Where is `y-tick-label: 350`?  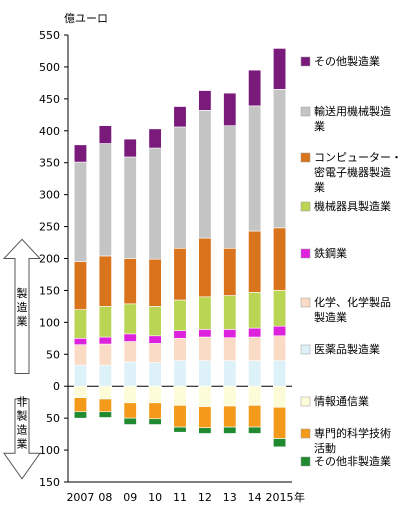
y-tick-label: 350 is located at coordinates (49, 163).